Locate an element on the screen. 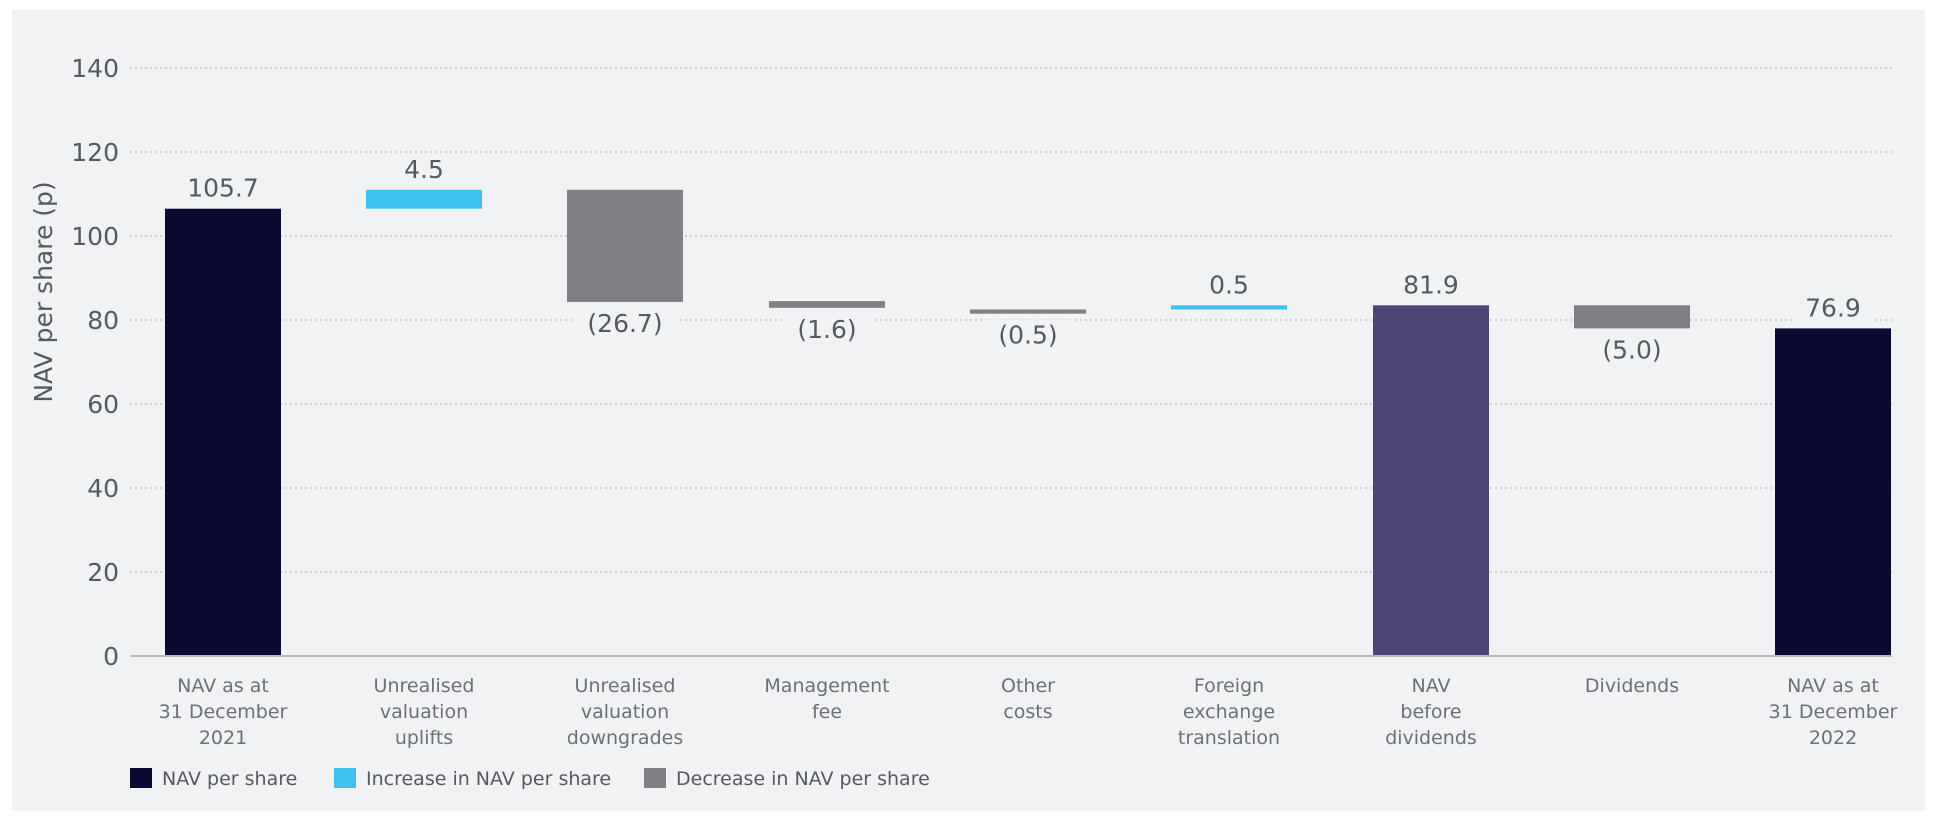 The height and width of the screenshot is (821, 1937). legend-swatch-decrease is located at coordinates (655, 778).